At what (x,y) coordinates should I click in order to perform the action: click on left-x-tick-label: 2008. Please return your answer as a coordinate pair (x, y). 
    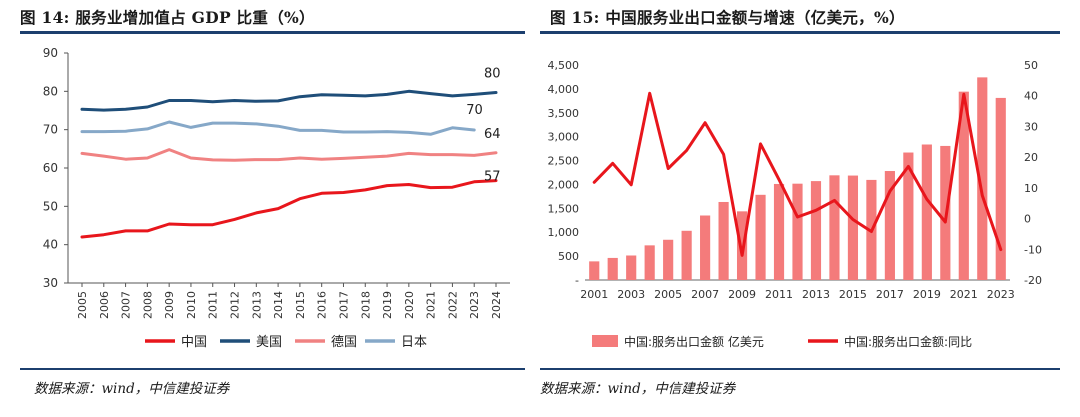
    Looking at the image, I should click on (147, 305).